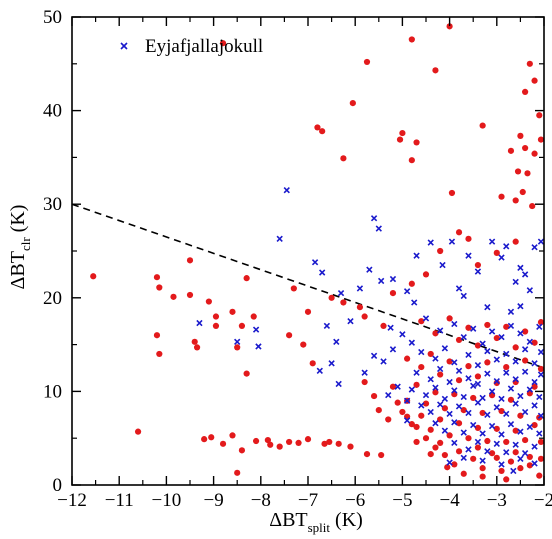 The height and width of the screenshot is (539, 552). Describe the element at coordinates (52, 111) in the screenshot. I see `y-tick-label: 40` at that location.